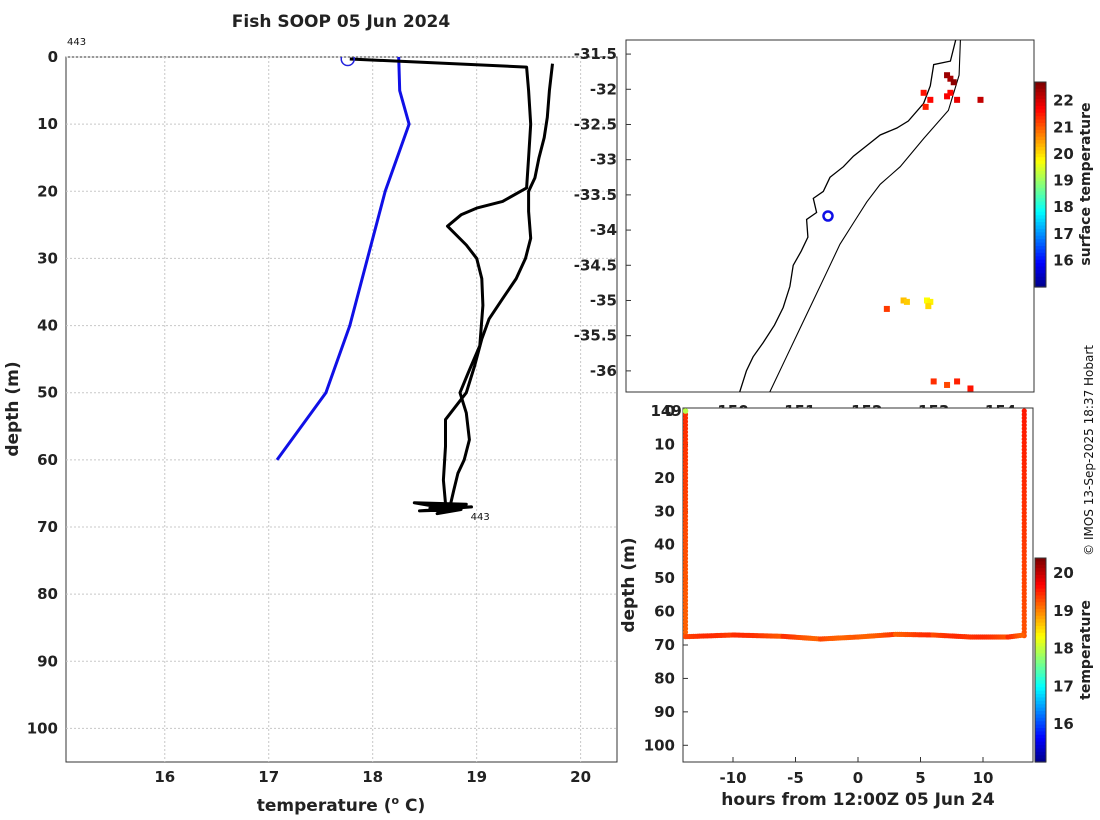  What do you see at coordinates (686, 411) in the screenshot?
I see `section-first-point` at bounding box center [686, 411].